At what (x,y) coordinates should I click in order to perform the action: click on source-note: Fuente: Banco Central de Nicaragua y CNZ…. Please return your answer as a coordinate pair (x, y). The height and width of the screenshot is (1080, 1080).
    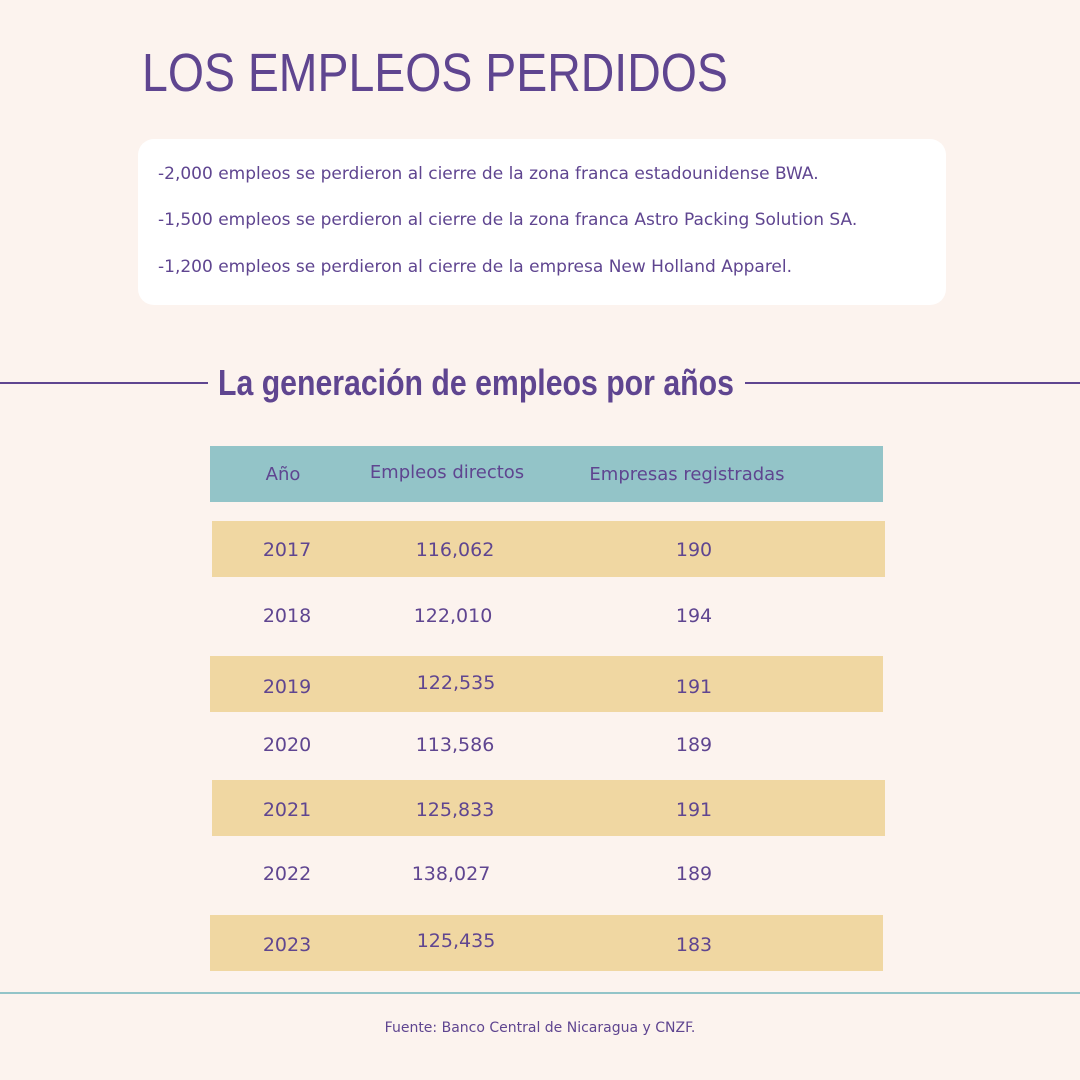
    Looking at the image, I should click on (540, 1028).